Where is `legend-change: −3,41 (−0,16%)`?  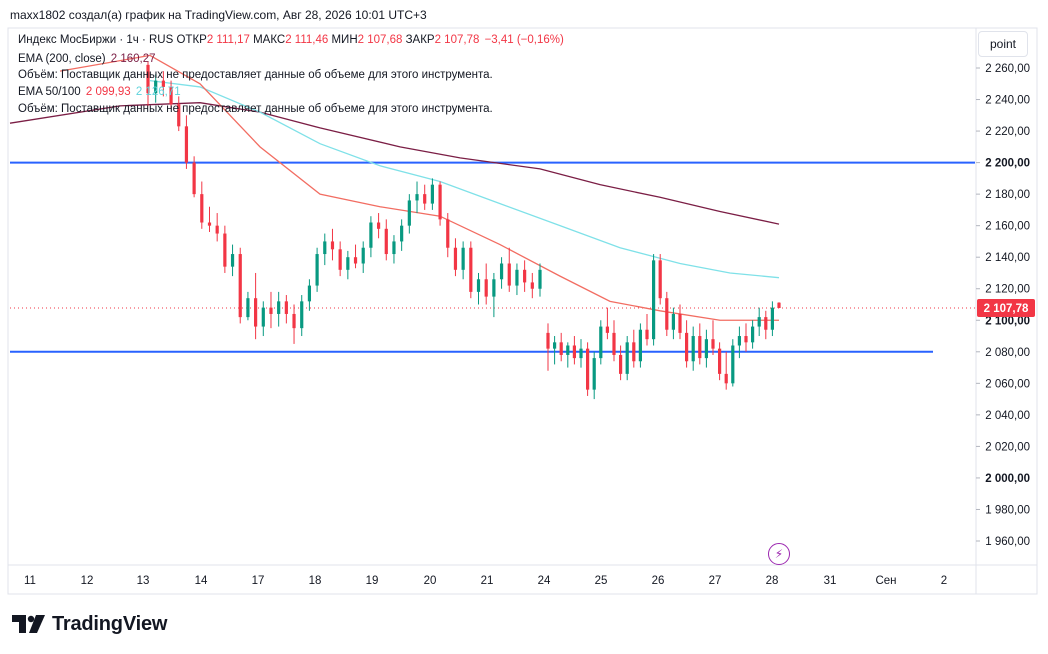 legend-change: −3,41 (−0,16%) is located at coordinates (524, 40).